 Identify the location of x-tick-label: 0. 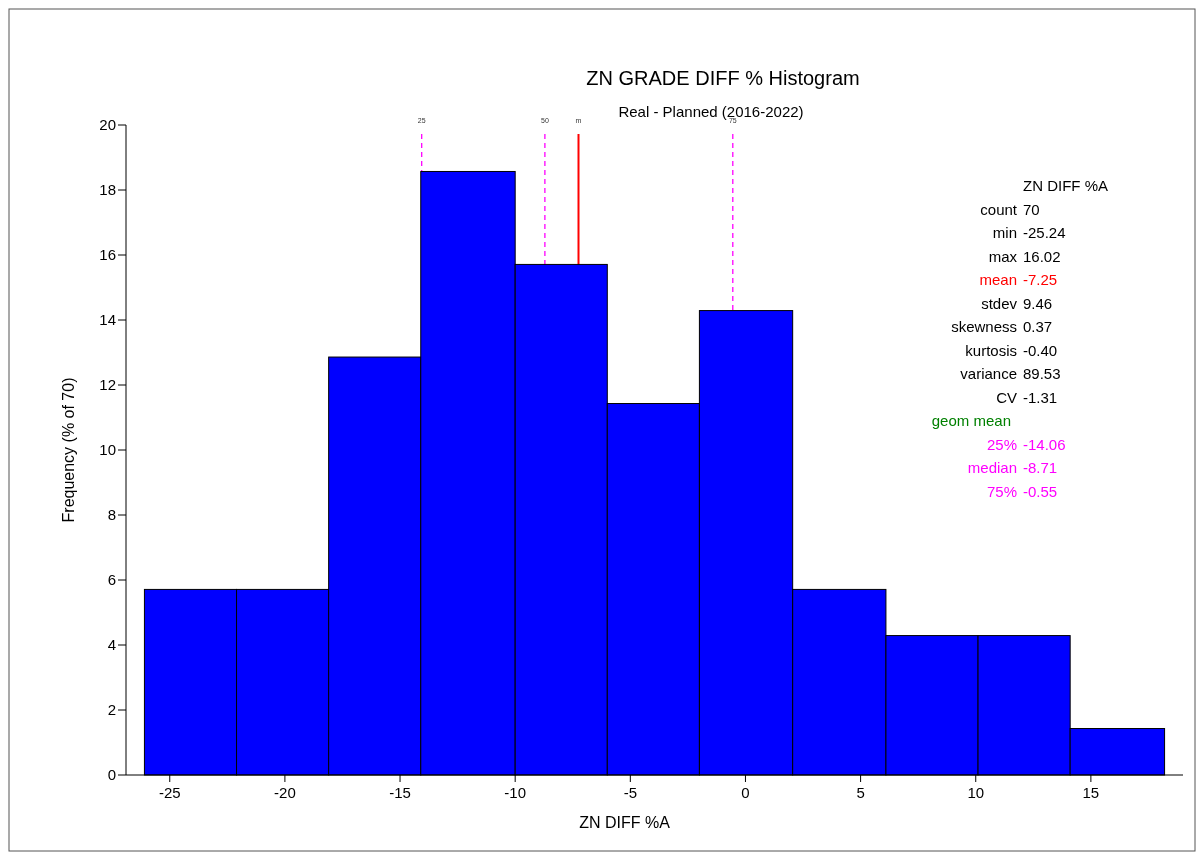
(745, 792).